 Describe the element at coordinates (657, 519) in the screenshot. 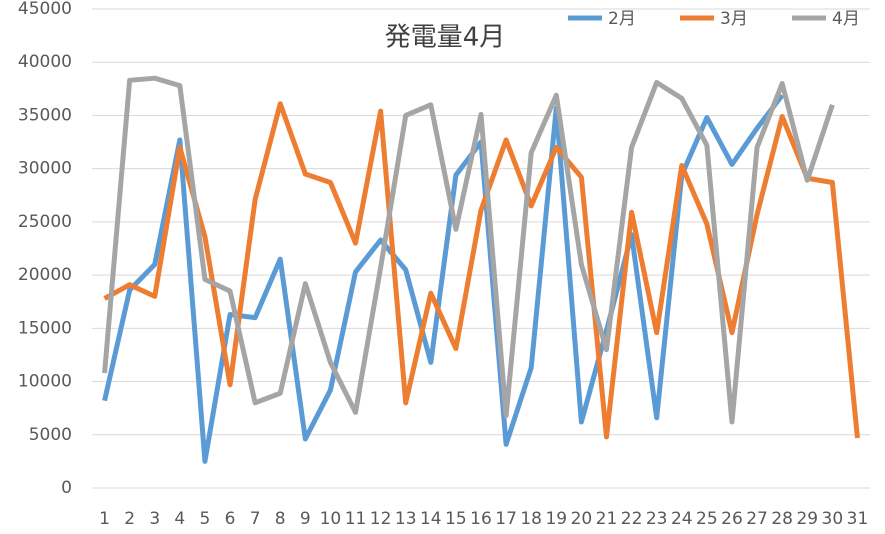

I see `x-tick-label: 23` at that location.